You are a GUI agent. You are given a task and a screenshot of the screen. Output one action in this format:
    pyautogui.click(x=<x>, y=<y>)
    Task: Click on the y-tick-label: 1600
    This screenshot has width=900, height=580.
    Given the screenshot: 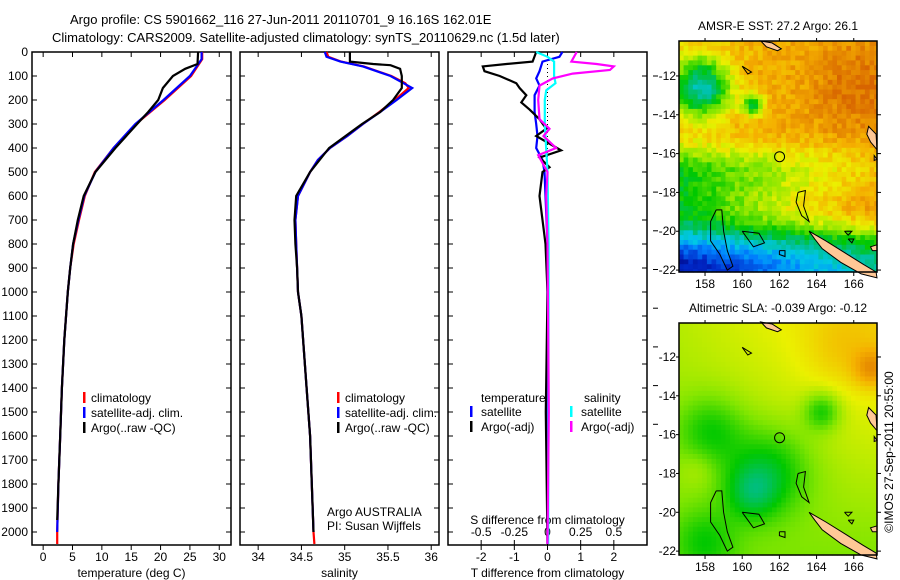 What is the action you would take?
    pyautogui.click(x=14, y=436)
    